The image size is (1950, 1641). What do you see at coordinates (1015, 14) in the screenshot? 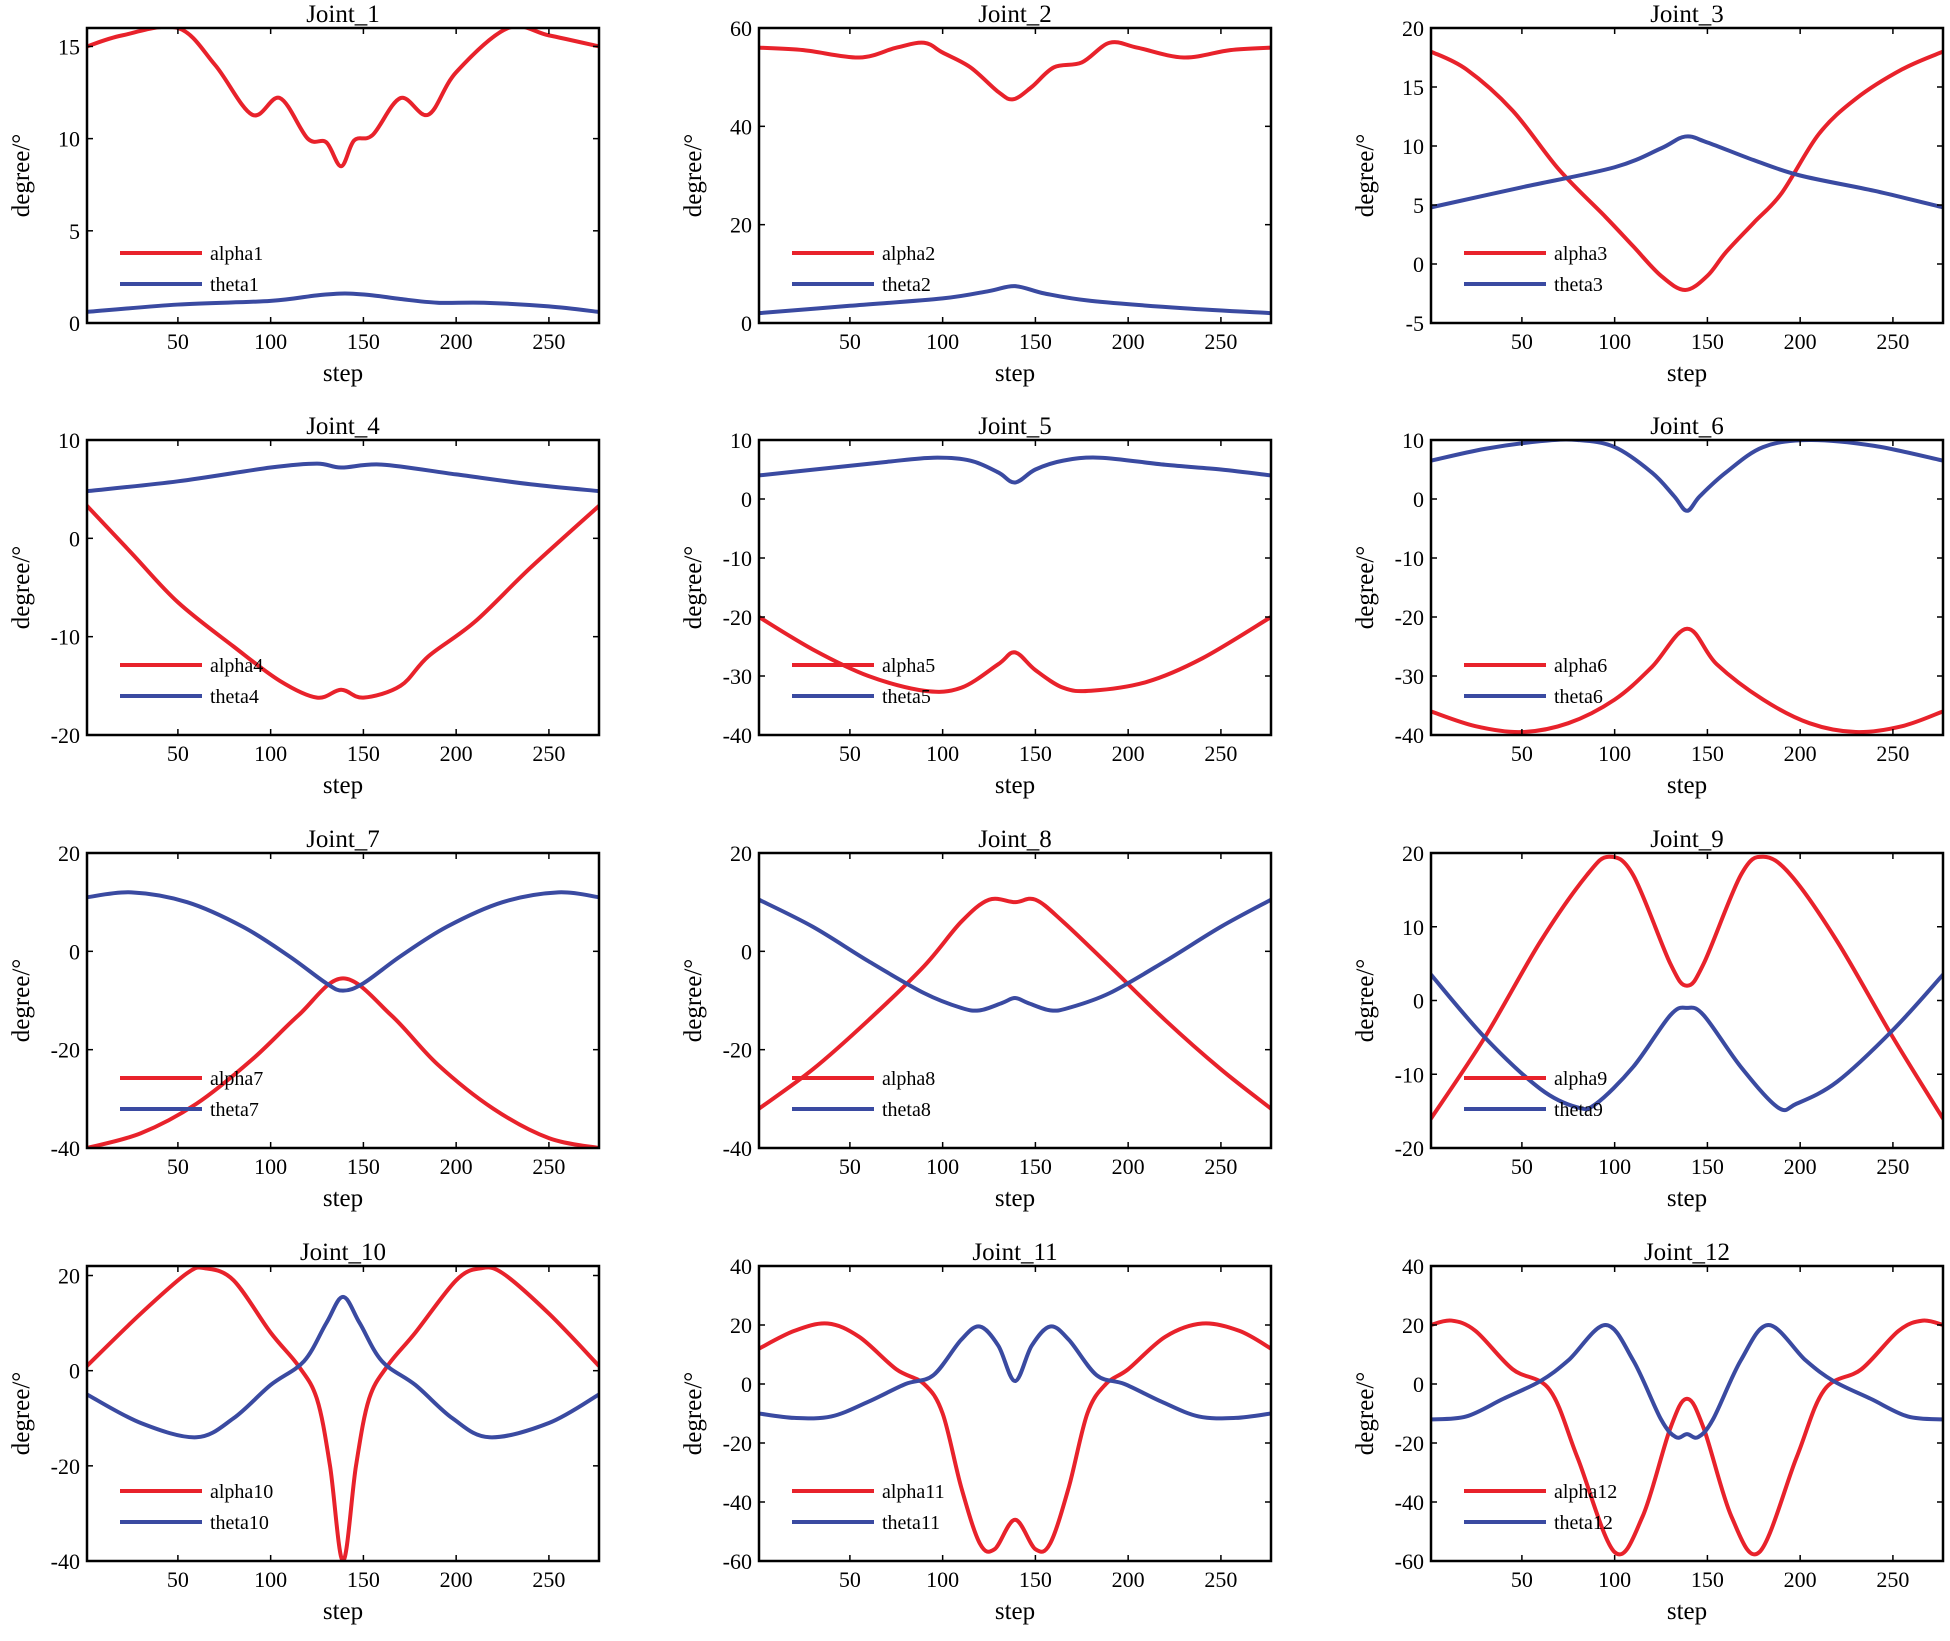
I see `chart-title: Joint_2` at bounding box center [1015, 14].